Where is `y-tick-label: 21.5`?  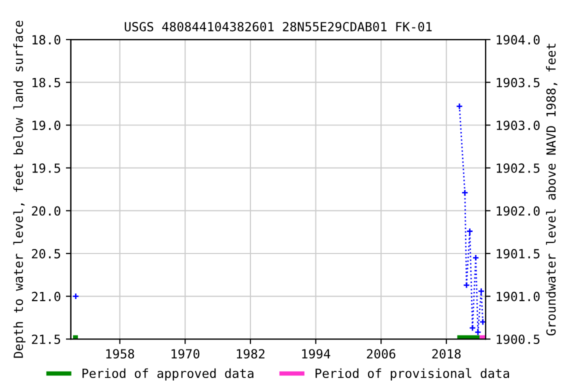
y-tick-label: 21.5 is located at coordinates (46, 339).